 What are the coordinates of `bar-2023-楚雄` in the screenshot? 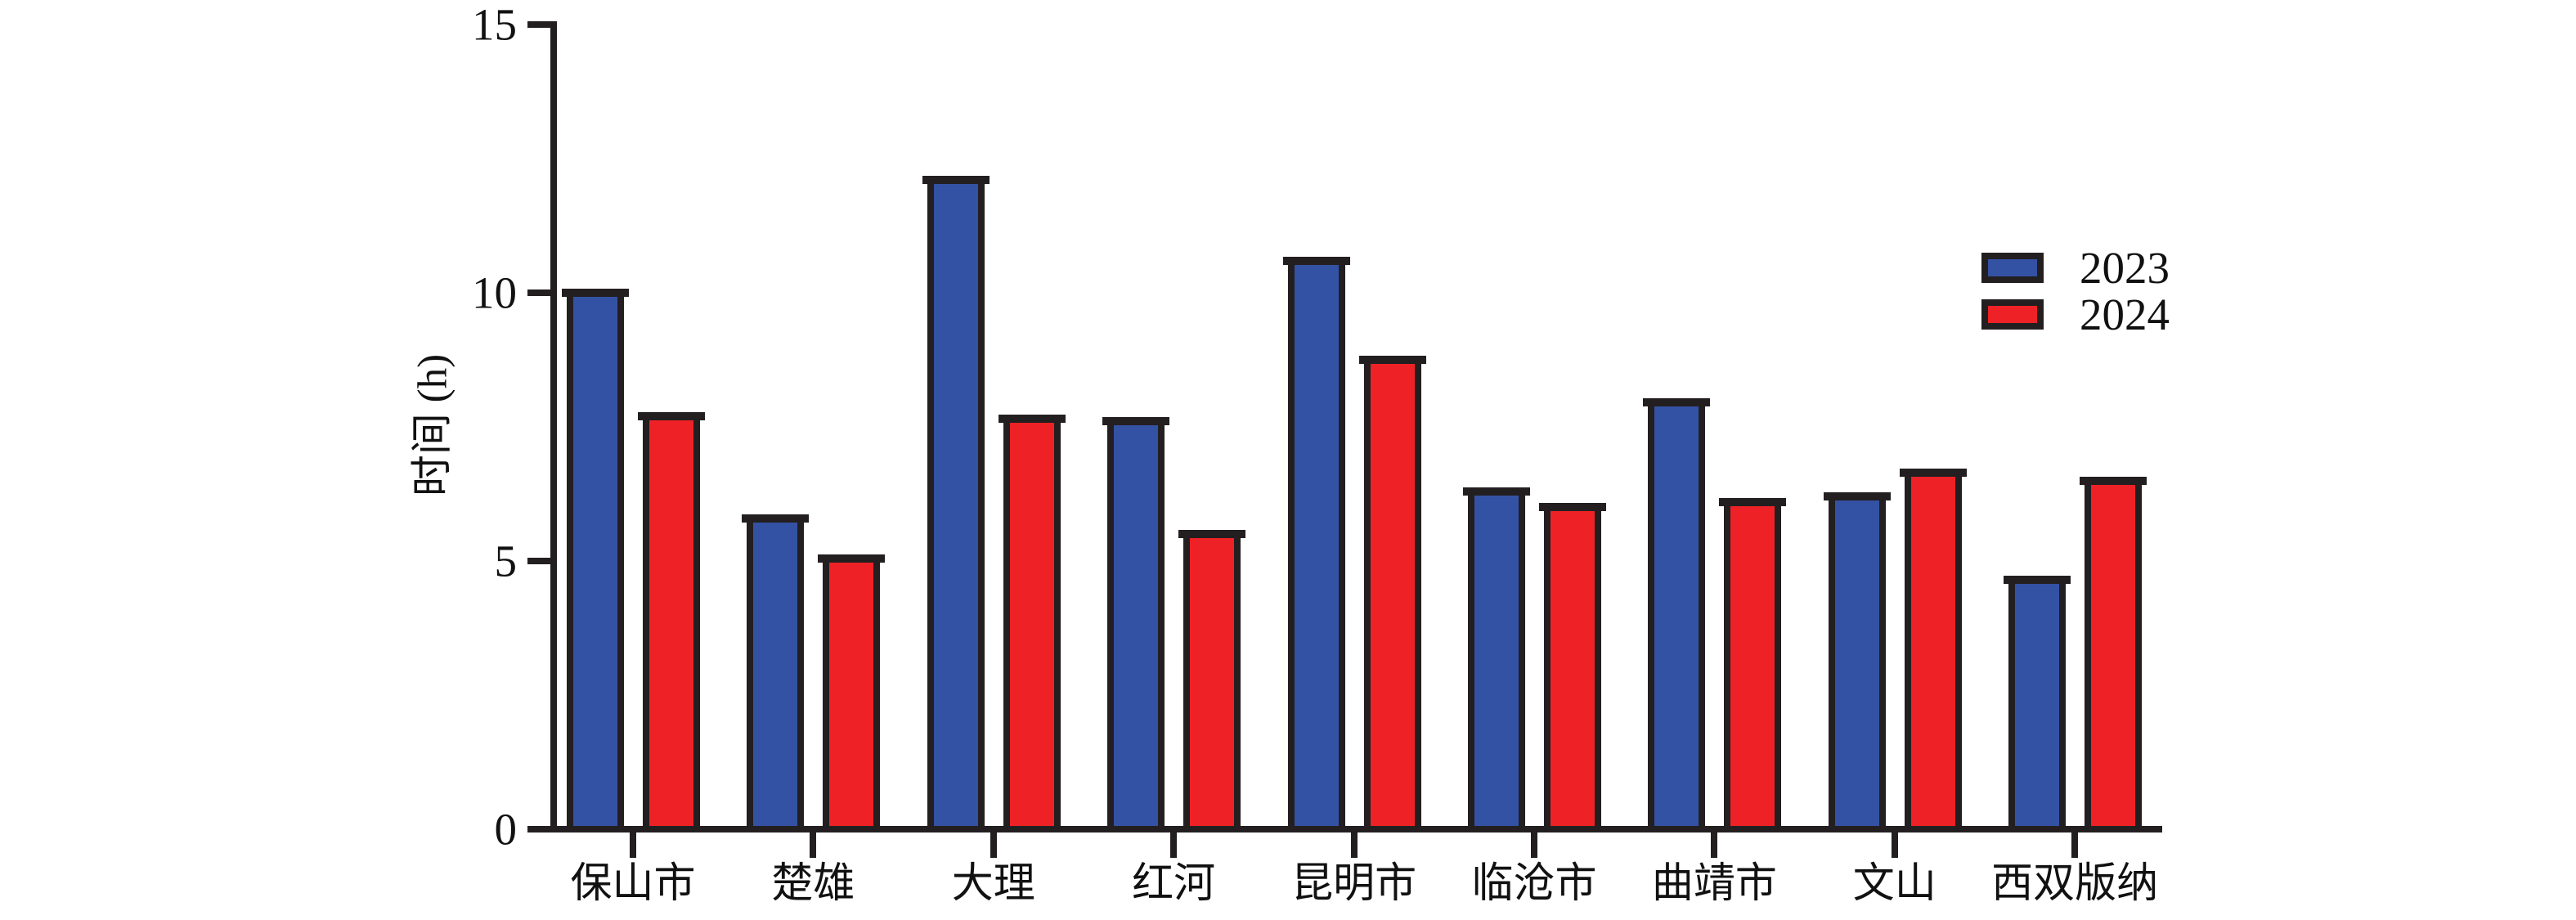 It's located at (776, 673).